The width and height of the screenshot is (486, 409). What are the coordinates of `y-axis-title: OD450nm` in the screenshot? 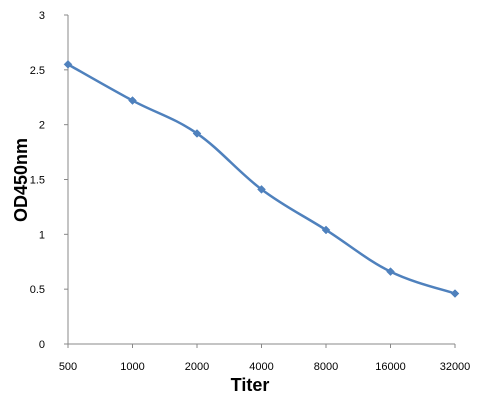 It's located at (21, 180).